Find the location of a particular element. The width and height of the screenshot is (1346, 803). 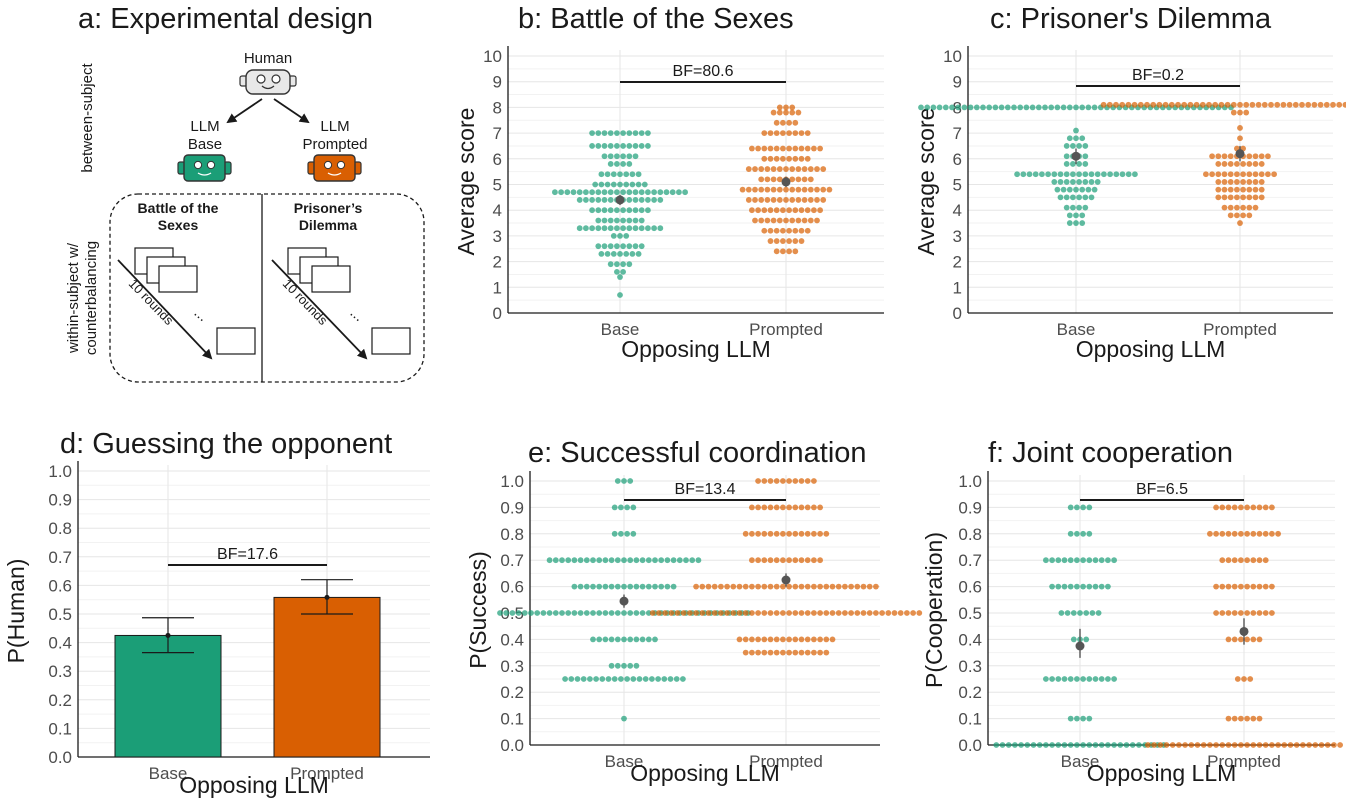

game1-rounds-arrow is located at coordinates (165, 309).